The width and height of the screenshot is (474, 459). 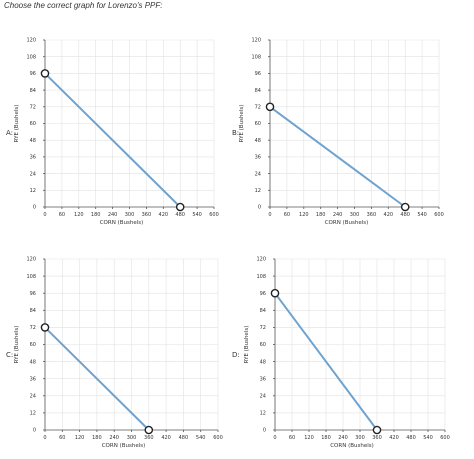 I want to click on option-label-a: A:, so click(x=9, y=133).